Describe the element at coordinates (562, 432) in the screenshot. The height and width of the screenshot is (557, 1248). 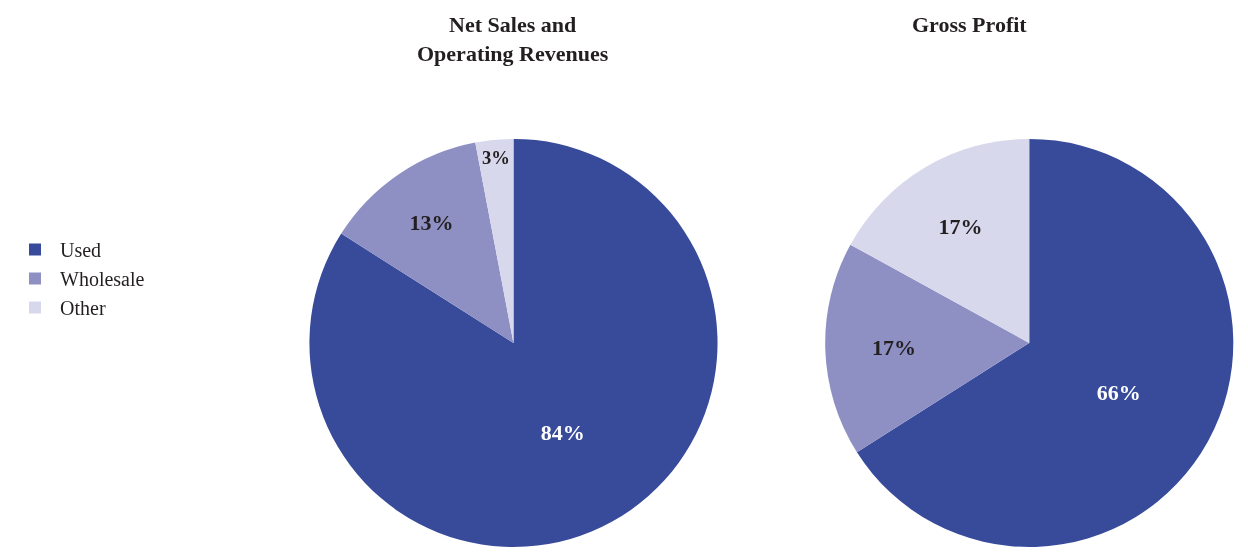
I see `data-label: 84%` at that location.